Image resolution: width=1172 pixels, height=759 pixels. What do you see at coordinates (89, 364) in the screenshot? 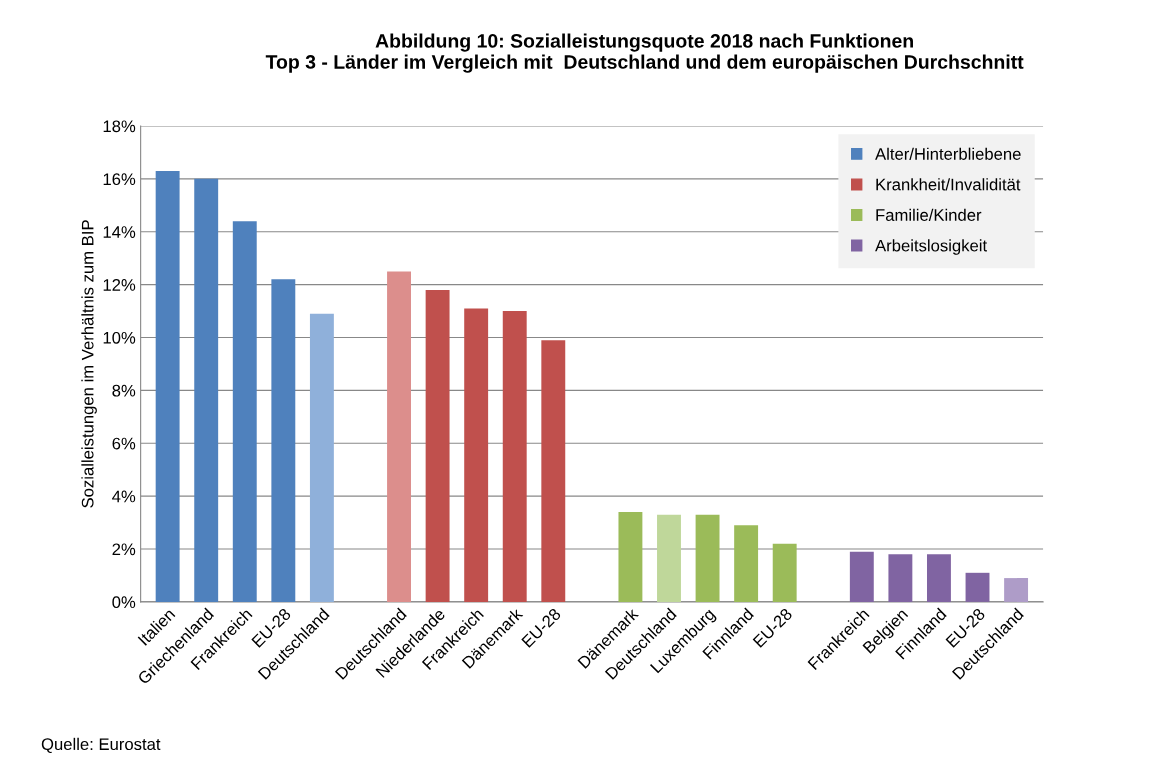
I see `y-axis-title: Sozialleistungen im Verhältnis zum BIP` at bounding box center [89, 364].